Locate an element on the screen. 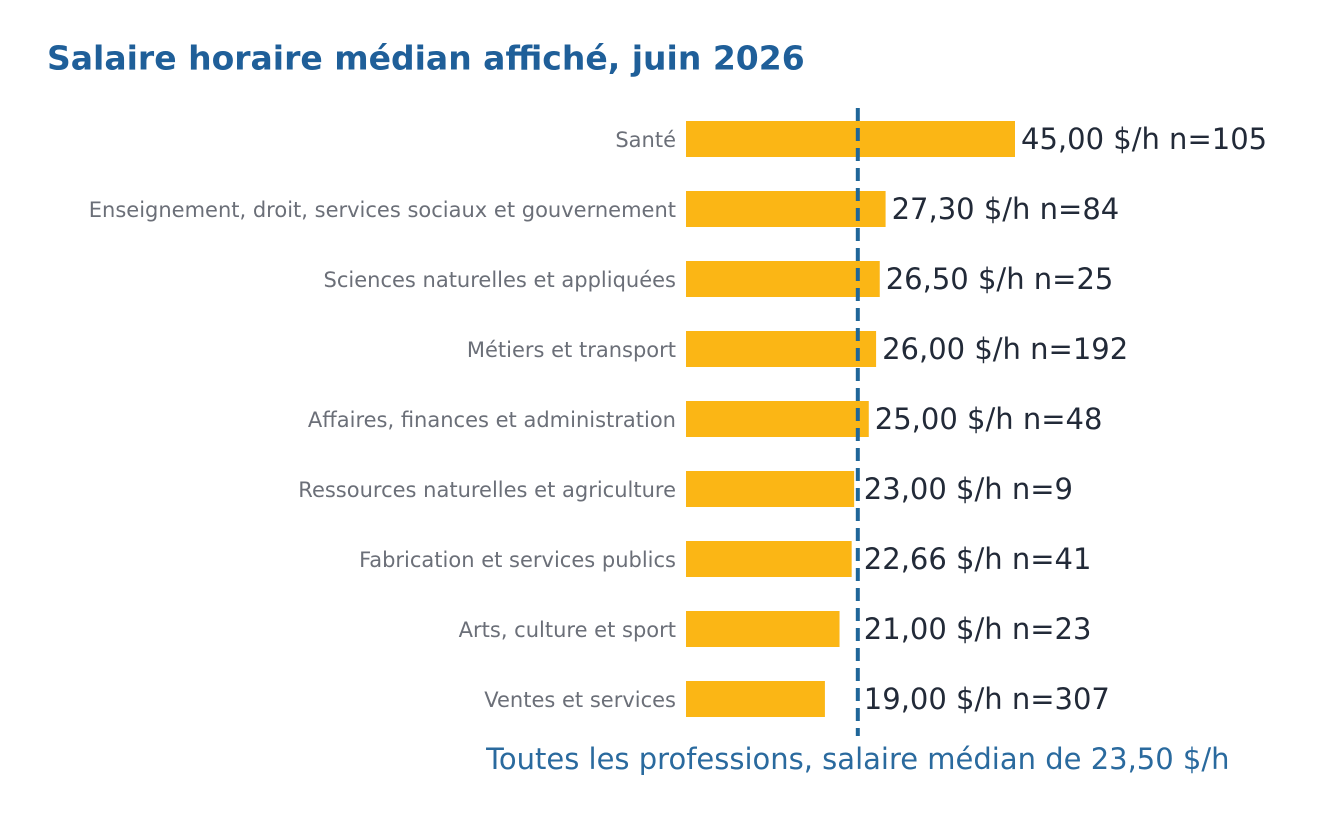 This screenshot has width=1320, height=840. category-label: Fabrication et services publics is located at coordinates (517, 560).